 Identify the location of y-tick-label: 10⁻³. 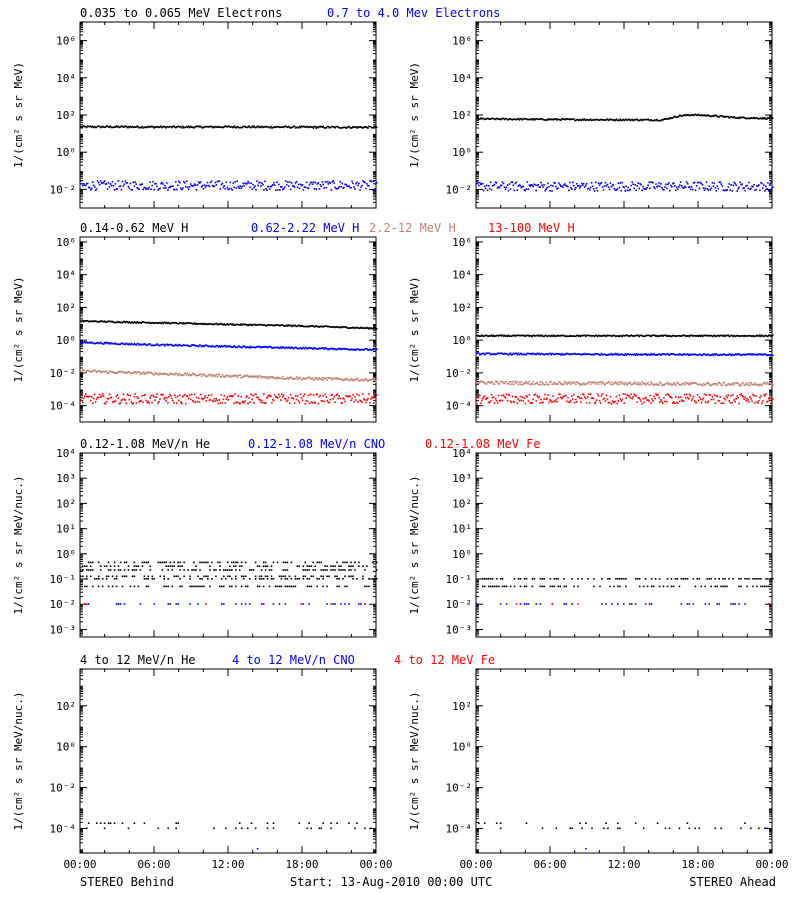
(63, 629).